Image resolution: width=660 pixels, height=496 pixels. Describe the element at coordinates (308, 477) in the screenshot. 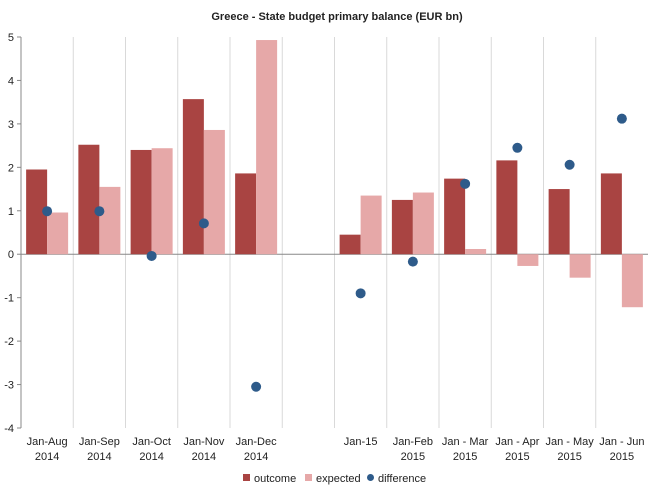

I see `legend-swatch-expected` at that location.